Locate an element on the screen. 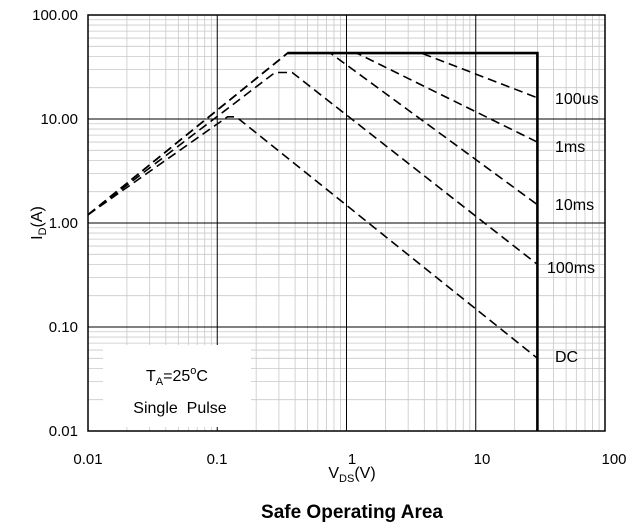 The height and width of the screenshot is (531, 643). series-label-1ms: 1ms is located at coordinates (570, 147).